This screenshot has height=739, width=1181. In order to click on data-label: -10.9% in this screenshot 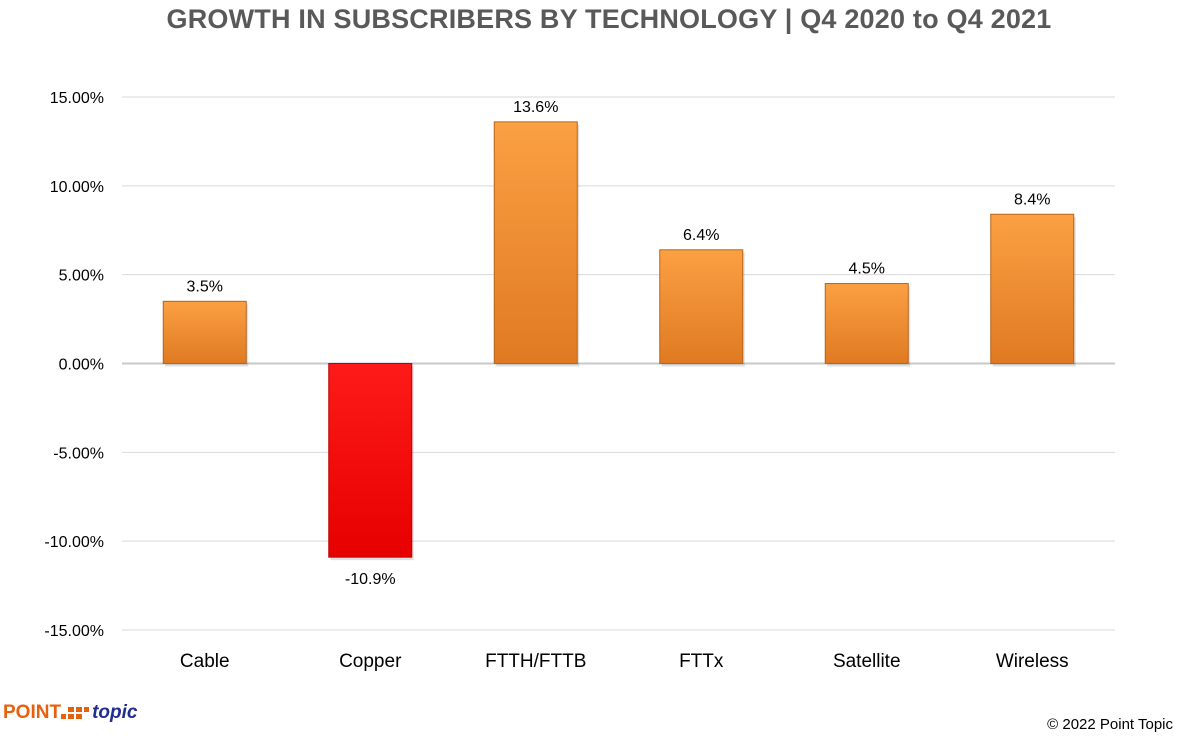, I will do `click(370, 579)`.